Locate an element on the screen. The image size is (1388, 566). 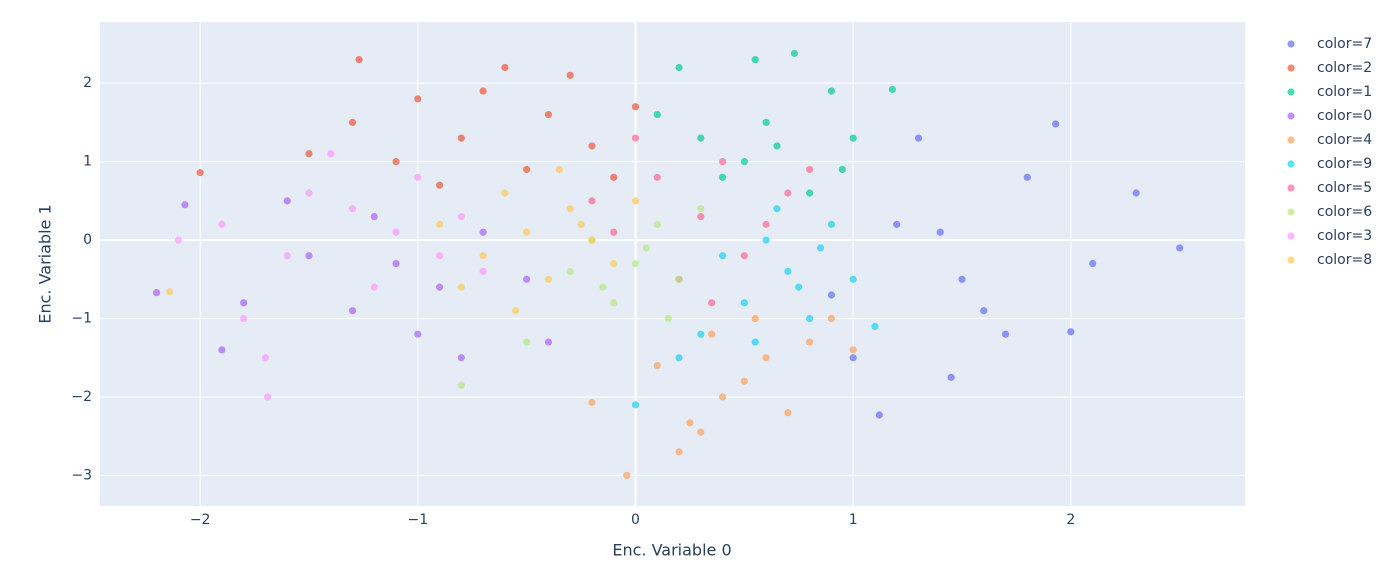
y-tick-label: −2 is located at coordinates (81, 397).